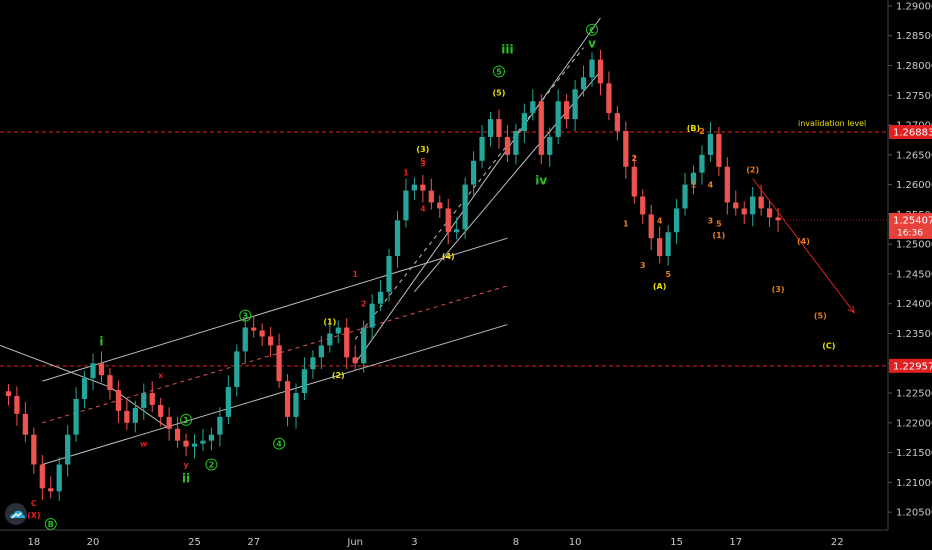  What do you see at coordinates (711, 220) in the screenshot?
I see `wave-label-38: 3` at bounding box center [711, 220].